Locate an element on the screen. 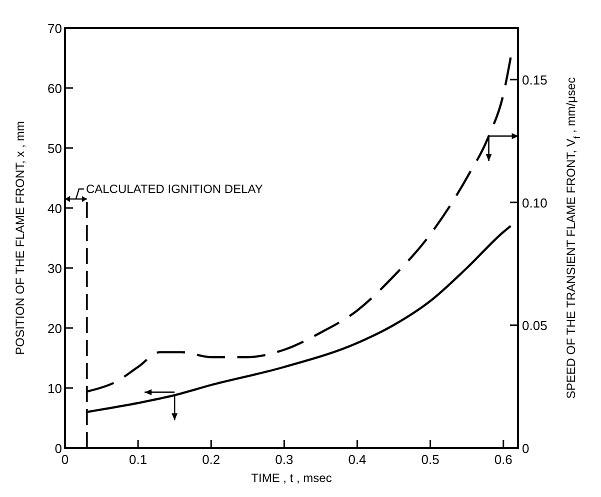 This screenshot has width=601, height=497. y-tick-label: 0 is located at coordinates (58, 448).